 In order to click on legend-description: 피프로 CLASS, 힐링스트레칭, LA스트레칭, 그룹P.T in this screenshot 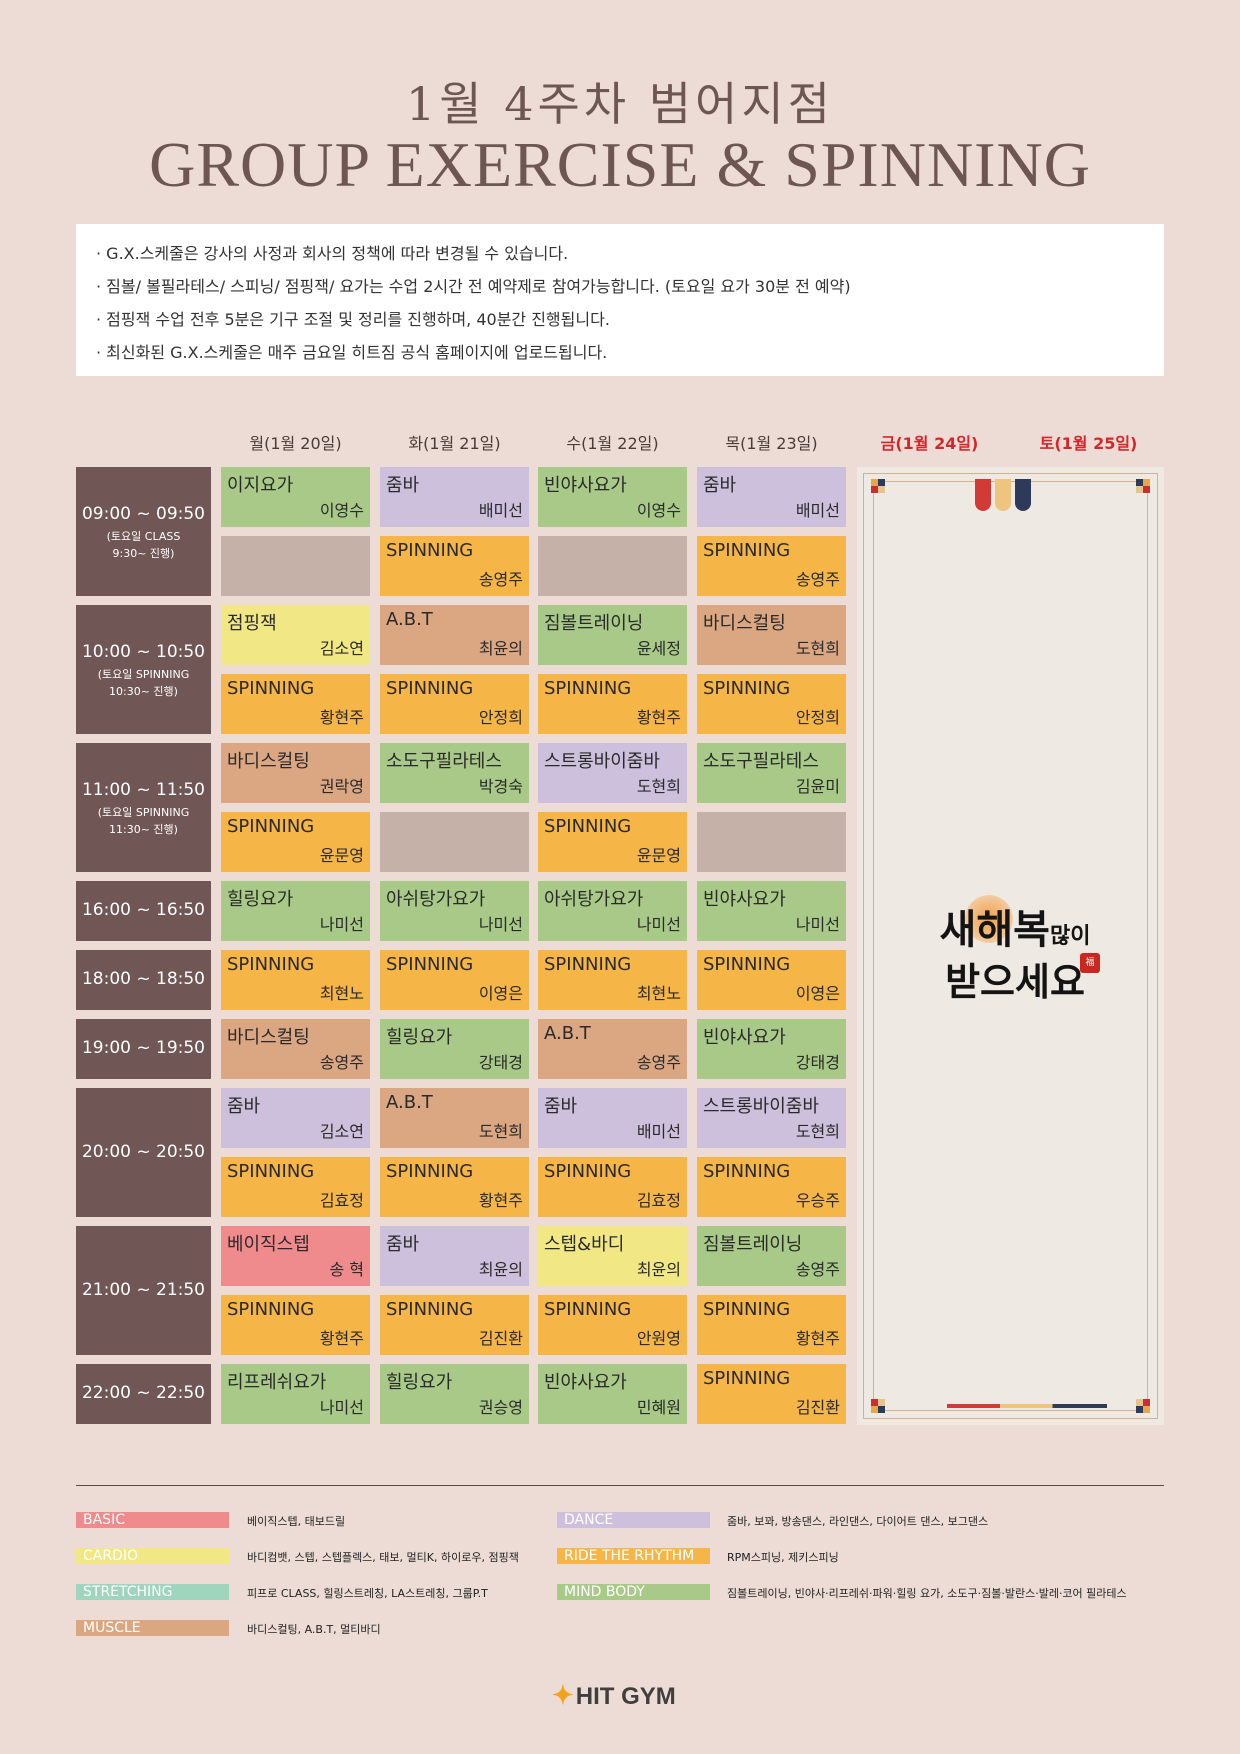, I will do `click(367, 1593)`.